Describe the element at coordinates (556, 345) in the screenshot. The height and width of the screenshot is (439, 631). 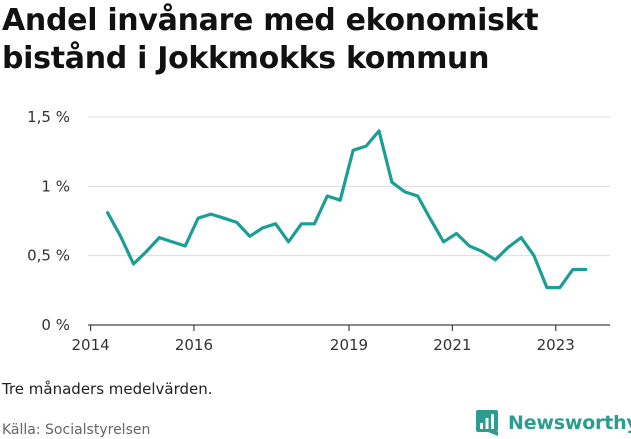
I see `x-tick-label: 2023` at that location.